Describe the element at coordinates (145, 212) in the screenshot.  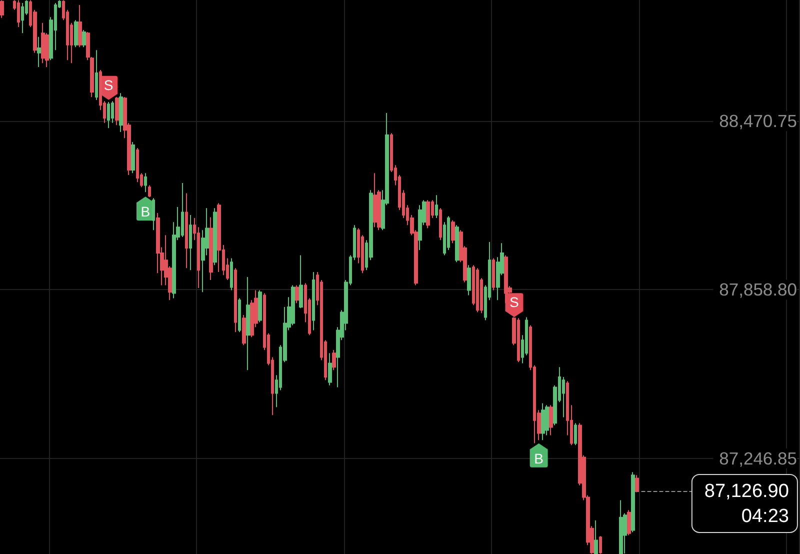
I see `series-label: B` at that location.